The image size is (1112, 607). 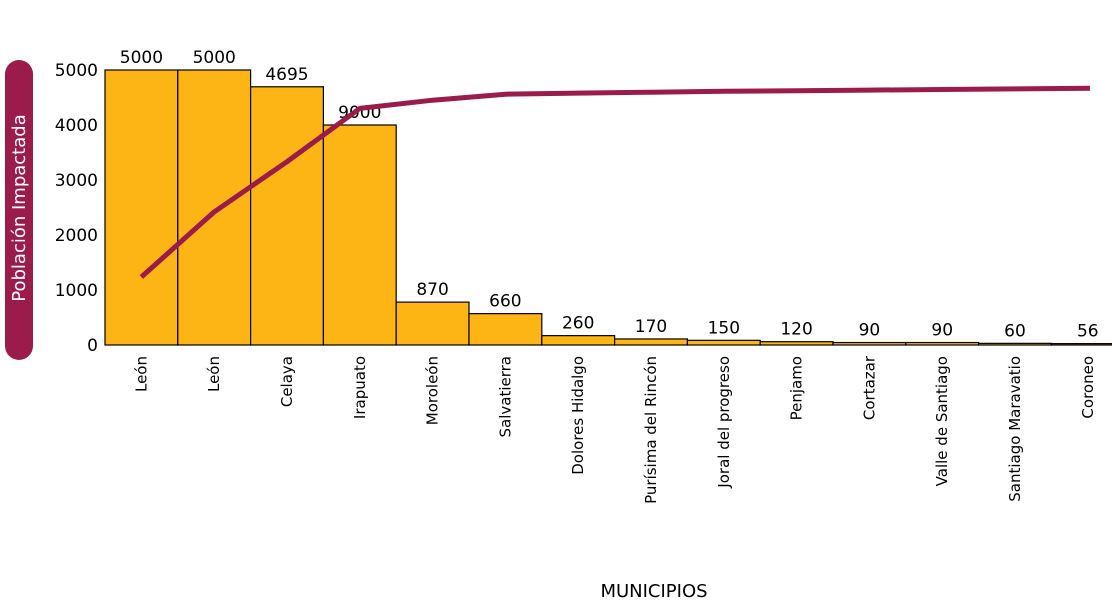 I want to click on y-axis-label: Población Impactada, so click(x=19, y=207).